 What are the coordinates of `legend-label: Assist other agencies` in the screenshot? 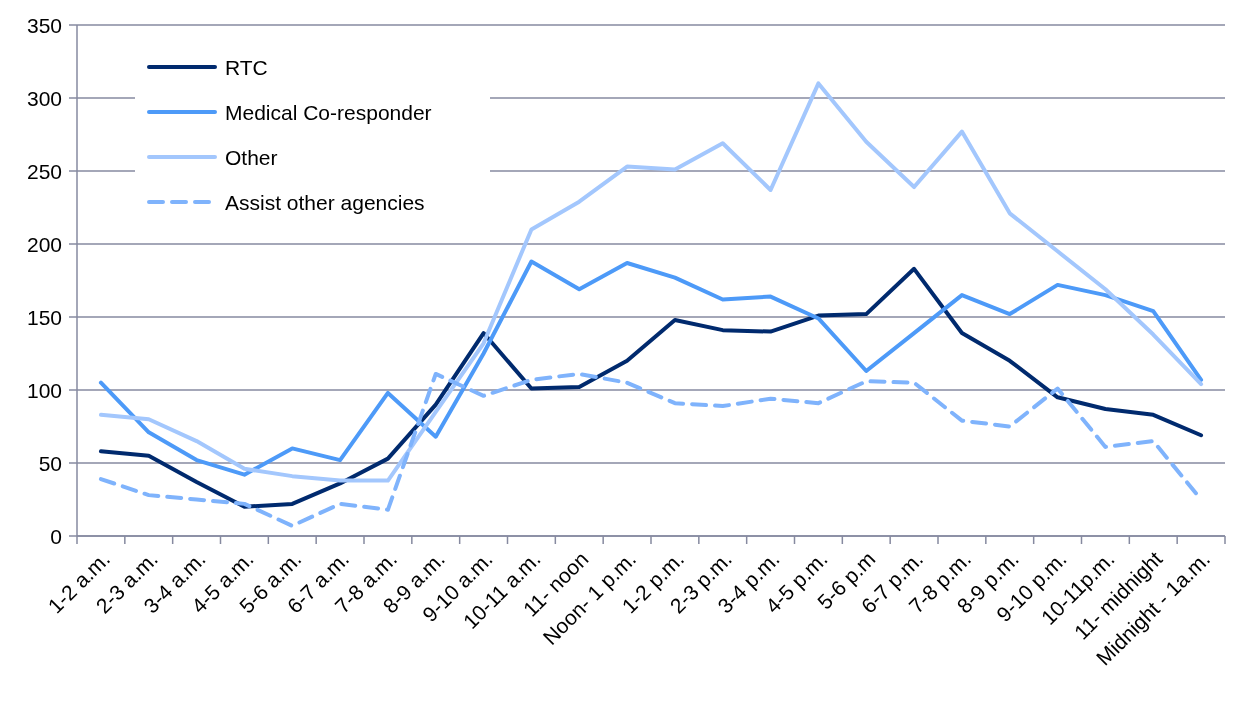 It's located at (325, 202).